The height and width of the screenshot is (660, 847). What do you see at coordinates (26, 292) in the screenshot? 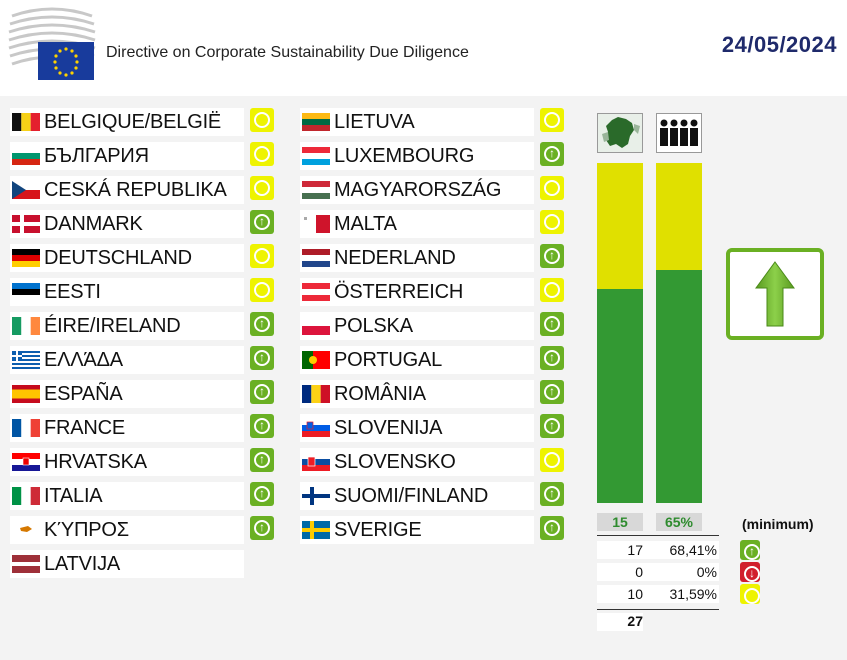
I see `flag-ee-icon` at bounding box center [26, 292].